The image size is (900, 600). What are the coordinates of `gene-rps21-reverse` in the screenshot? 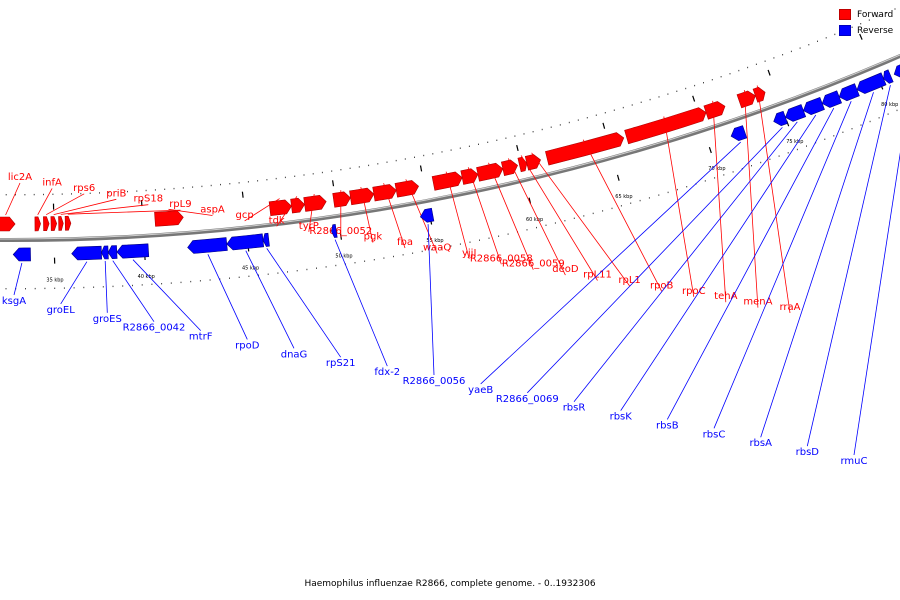 It's located at (266, 239).